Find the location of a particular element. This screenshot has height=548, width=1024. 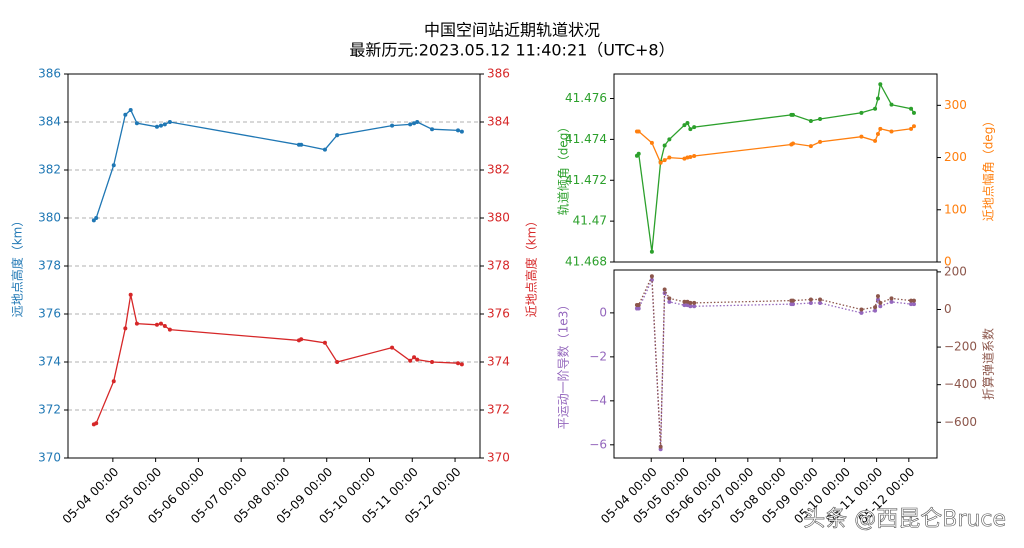

title: 中国空间站近期轨道状况 is located at coordinates (512, 30).